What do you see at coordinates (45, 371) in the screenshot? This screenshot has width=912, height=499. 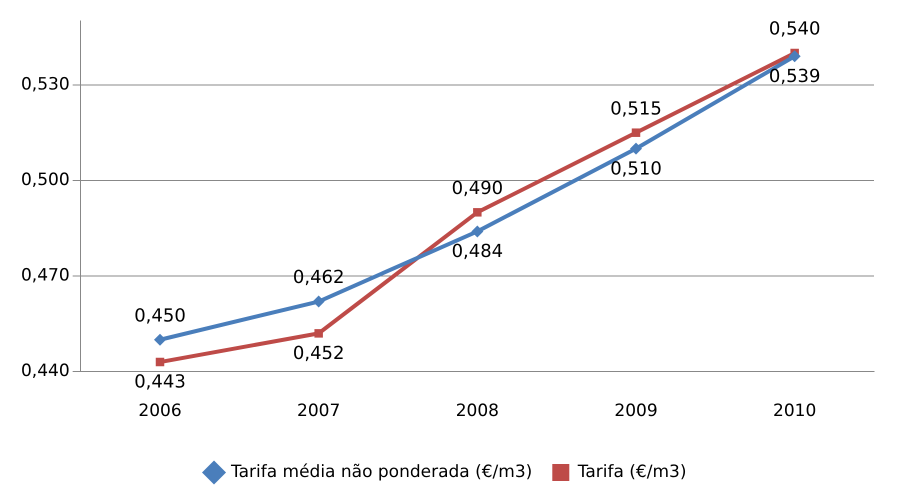 I see `y-tick-label: 0,440` at bounding box center [45, 371].